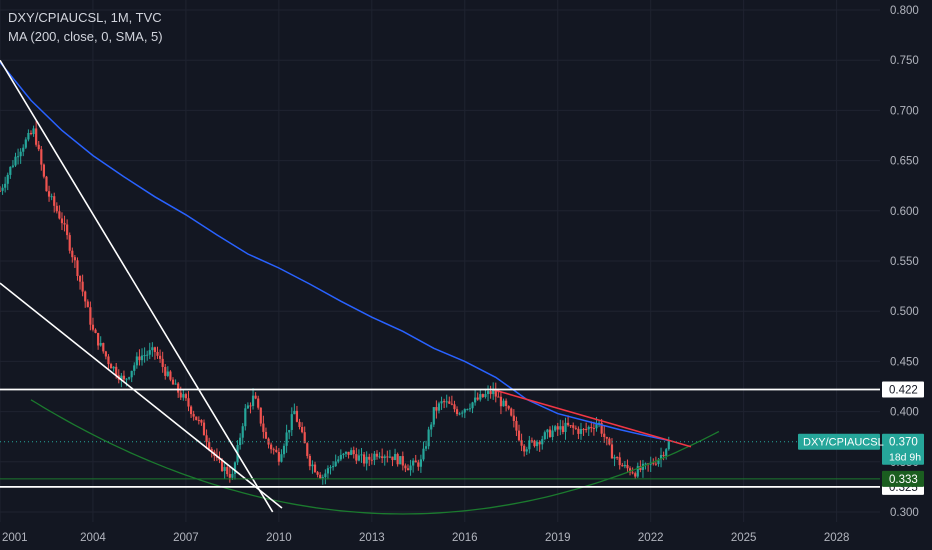 Image resolution: width=932 pixels, height=550 pixels. I want to click on time-axis: 2001 2004 2007 2010 2013 2016 2019 2022 2025 2028, so click(425, 538).